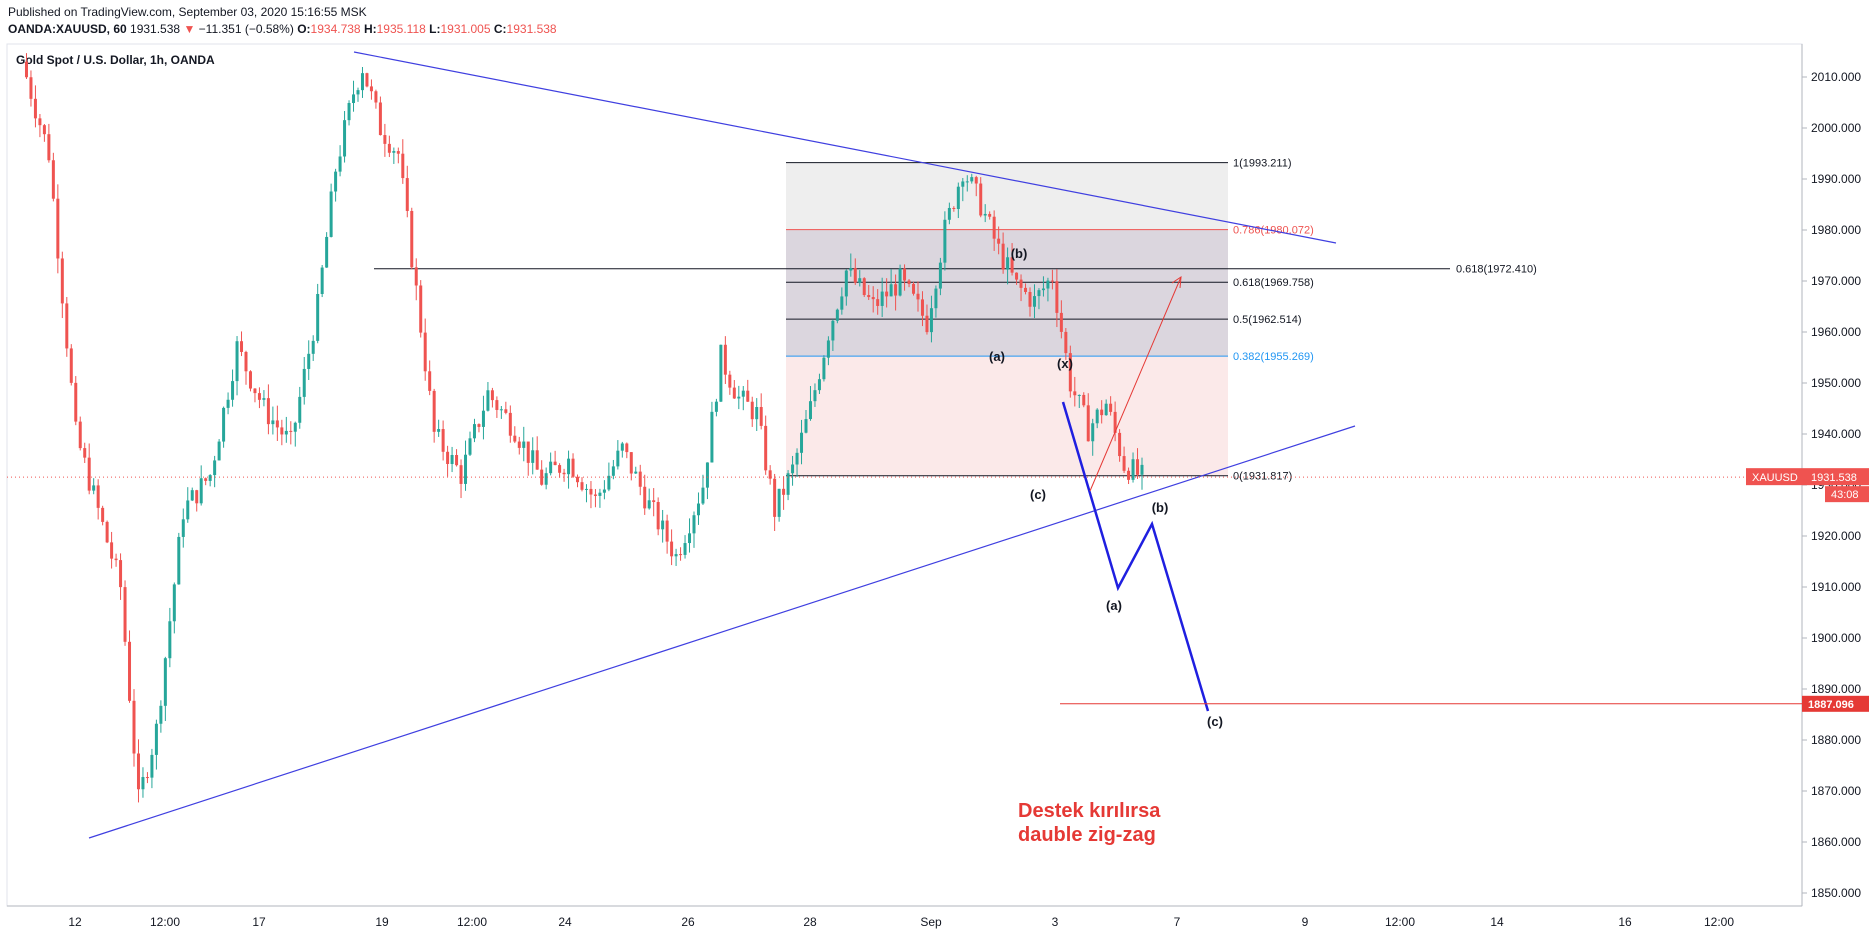 Image resolution: width=1876 pixels, height=943 pixels. What do you see at coordinates (165, 922) in the screenshot?
I see `x-tick-label: 12:00` at bounding box center [165, 922].